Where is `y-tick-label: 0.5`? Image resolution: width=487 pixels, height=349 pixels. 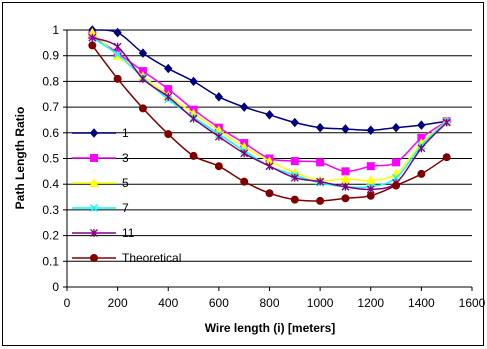 y-tick-label: 0.5 is located at coordinates (50, 159).